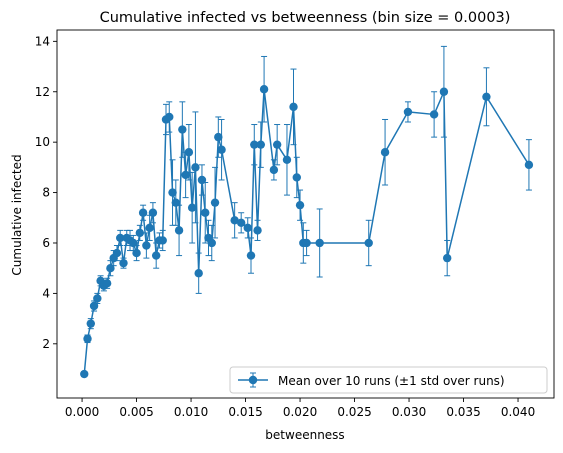 The image size is (563, 453). What do you see at coordinates (46, 344) in the screenshot?
I see `y-tick-label: 2` at bounding box center [46, 344].